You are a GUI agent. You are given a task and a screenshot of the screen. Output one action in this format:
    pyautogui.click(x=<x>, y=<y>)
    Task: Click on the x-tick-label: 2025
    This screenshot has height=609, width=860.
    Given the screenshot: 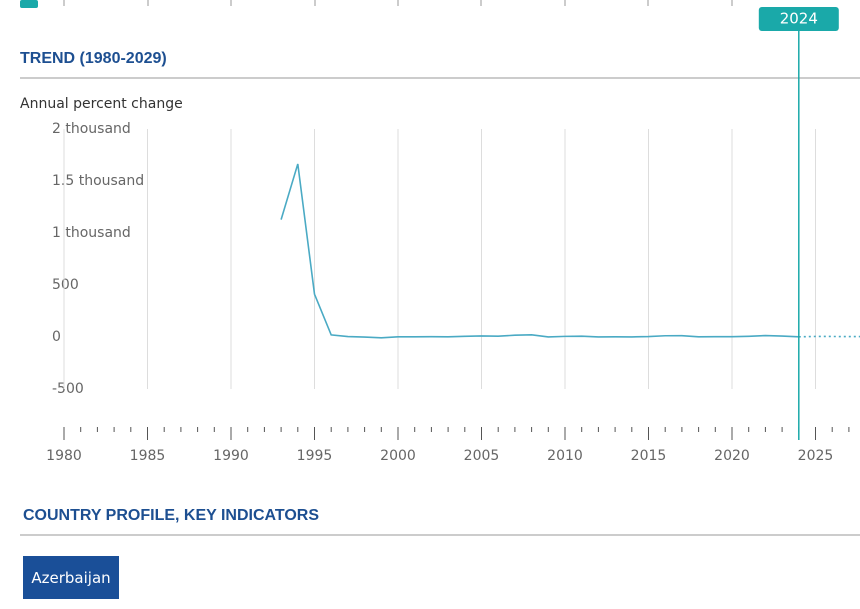 What is the action you would take?
    pyautogui.click(x=816, y=456)
    